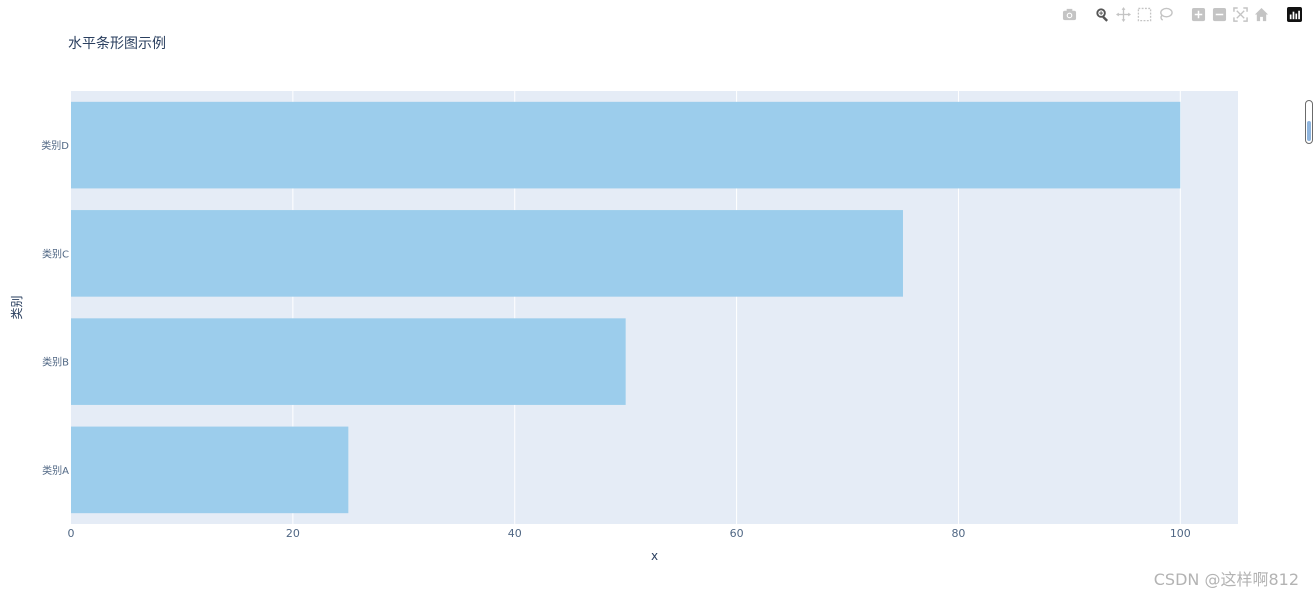 The width and height of the screenshot is (1313, 598). Describe the element at coordinates (1102, 14) in the screenshot. I see `zoom-icon` at that location.